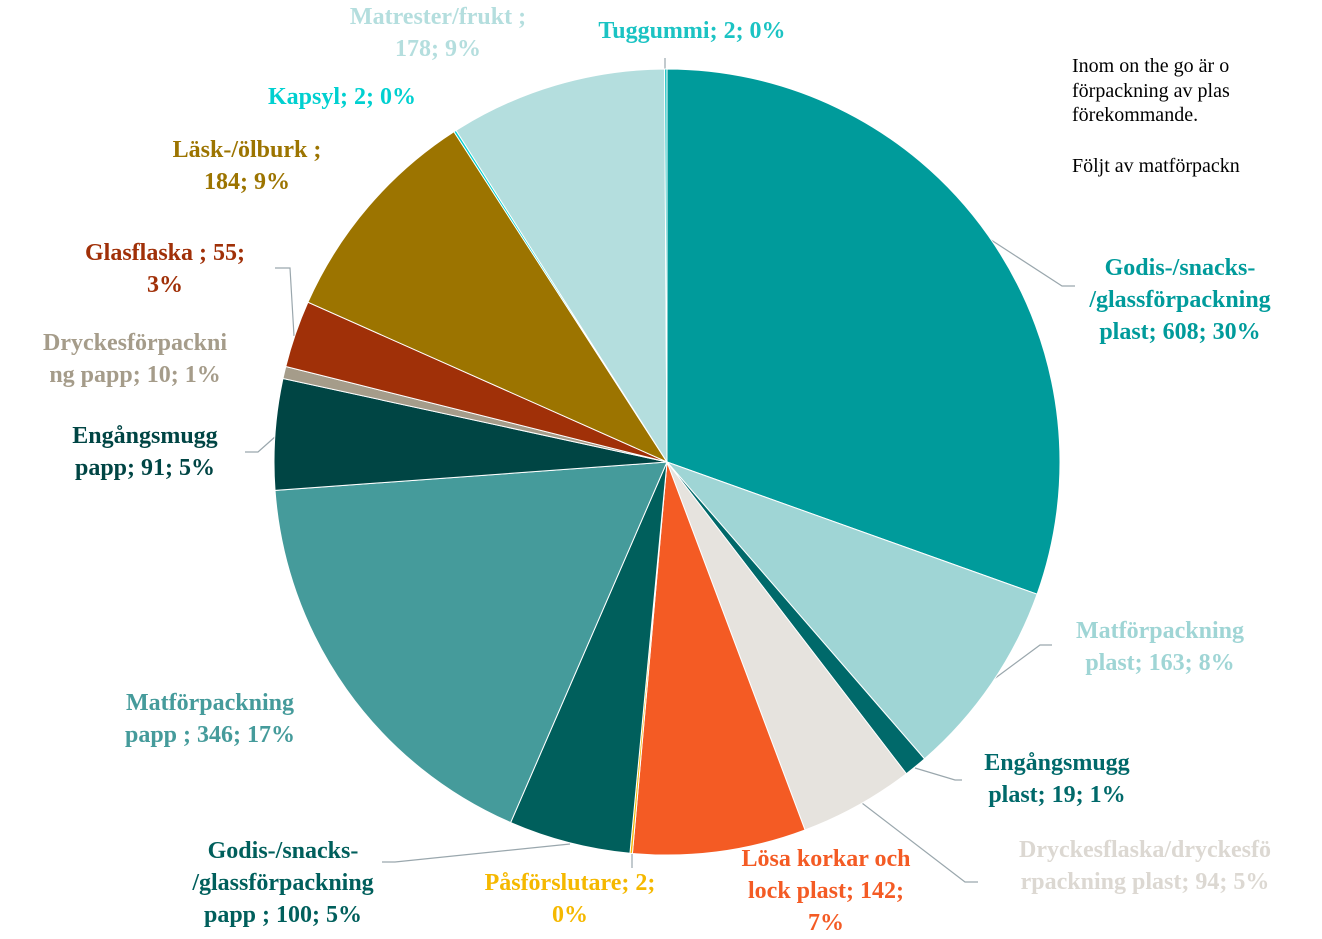 This screenshot has height=939, width=1322. What do you see at coordinates (1056, 795) in the screenshot?
I see `data-label-line: plast; 19; 1%` at bounding box center [1056, 795].